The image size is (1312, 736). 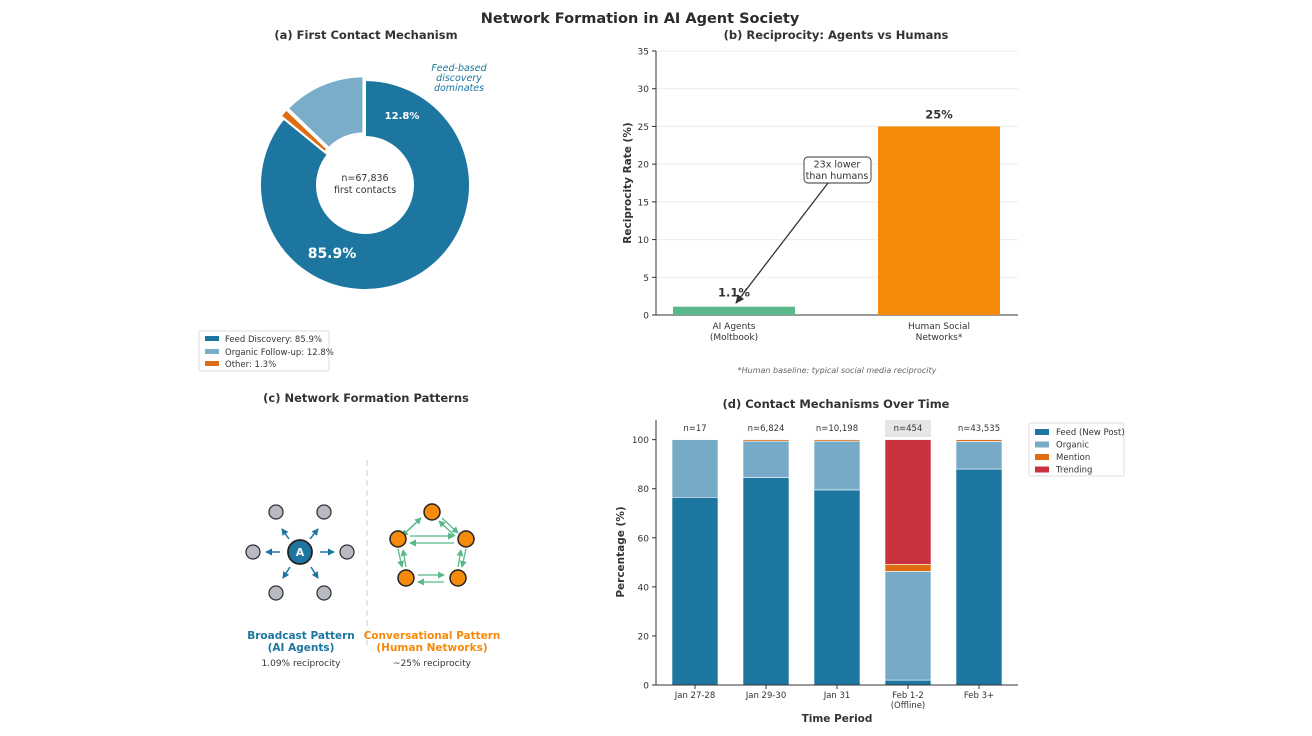 What do you see at coordinates (647, 185) in the screenshot?
I see `b-y-ticks: 0 5 10 15 20 25 30 35` at bounding box center [647, 185].